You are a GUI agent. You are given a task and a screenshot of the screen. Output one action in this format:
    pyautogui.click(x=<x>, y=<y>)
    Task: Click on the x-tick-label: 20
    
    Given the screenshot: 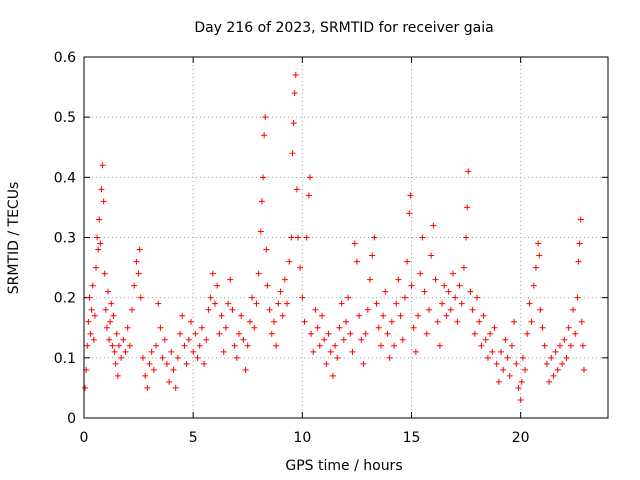 What is the action you would take?
    pyautogui.click(x=521, y=438)
    